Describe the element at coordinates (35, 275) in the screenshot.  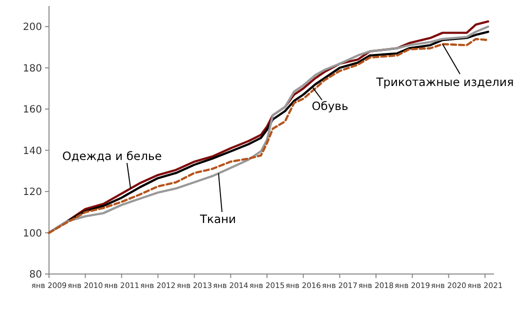
I see `y-tick-label: 80` at that location.